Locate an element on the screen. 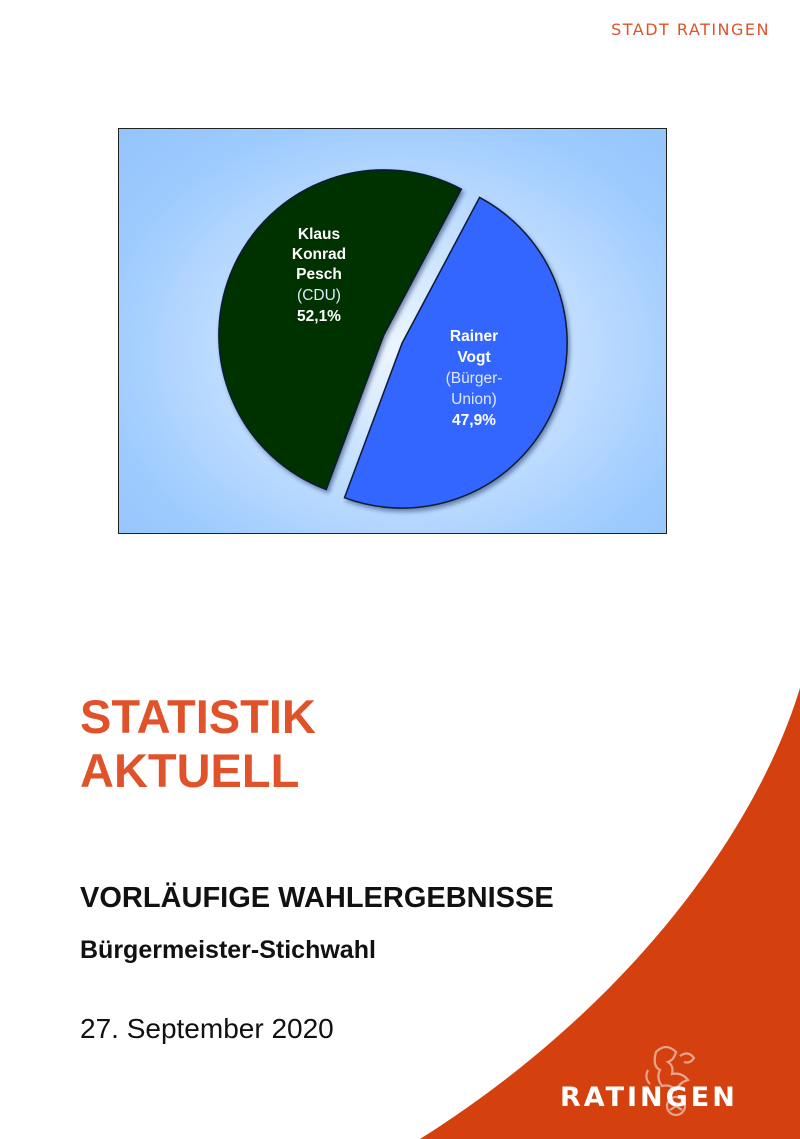 The image size is (800, 1139). pesch-label-line3: Pesch is located at coordinates (319, 274).